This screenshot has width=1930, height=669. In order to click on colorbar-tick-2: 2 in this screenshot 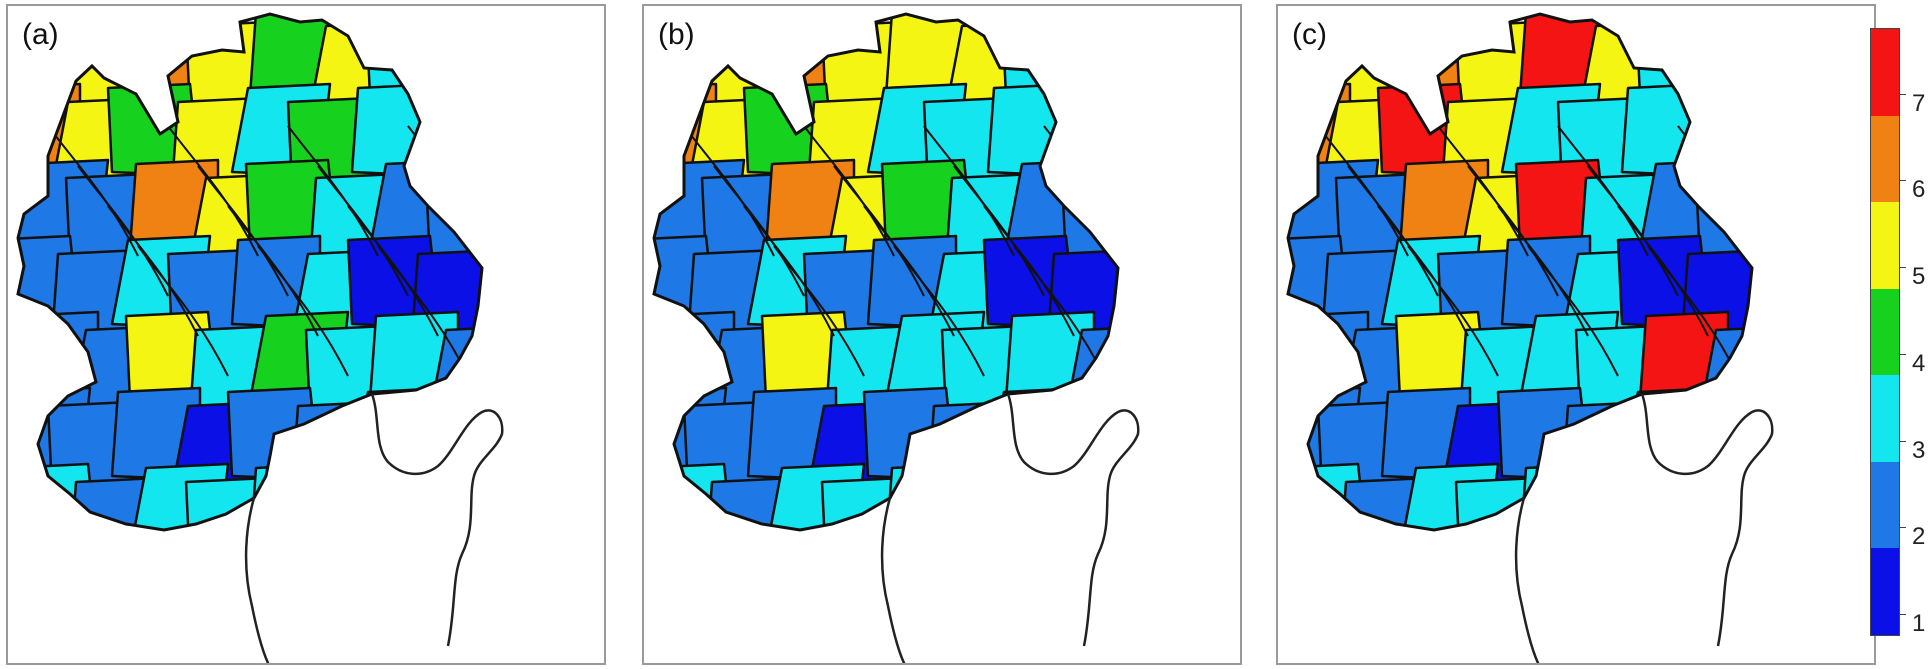, I will do `click(1919, 536)`.